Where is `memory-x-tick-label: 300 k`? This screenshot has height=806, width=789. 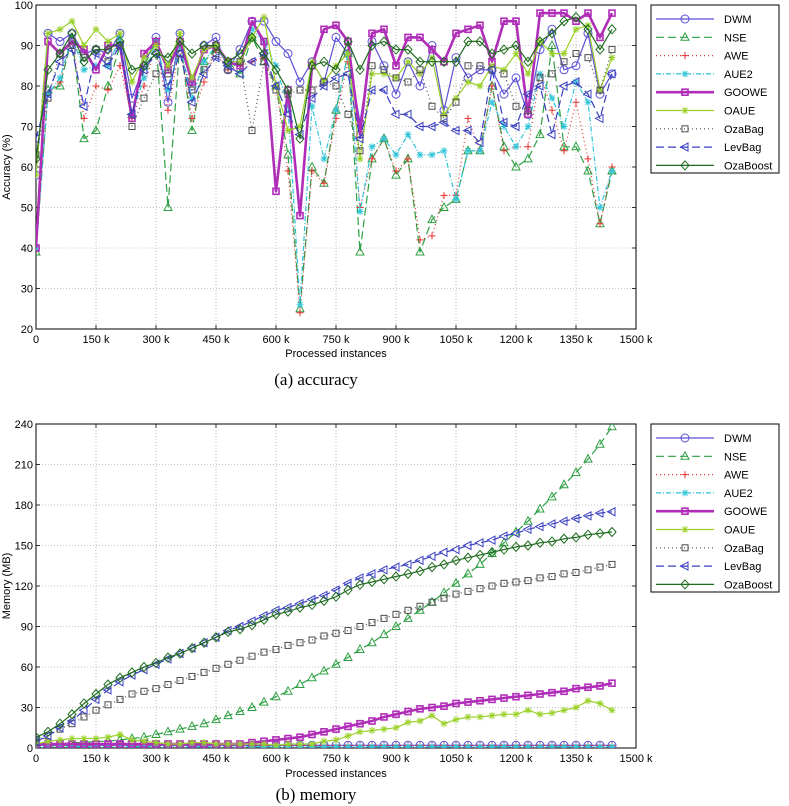
memory-x-tick-label: 300 k is located at coordinates (156, 759).